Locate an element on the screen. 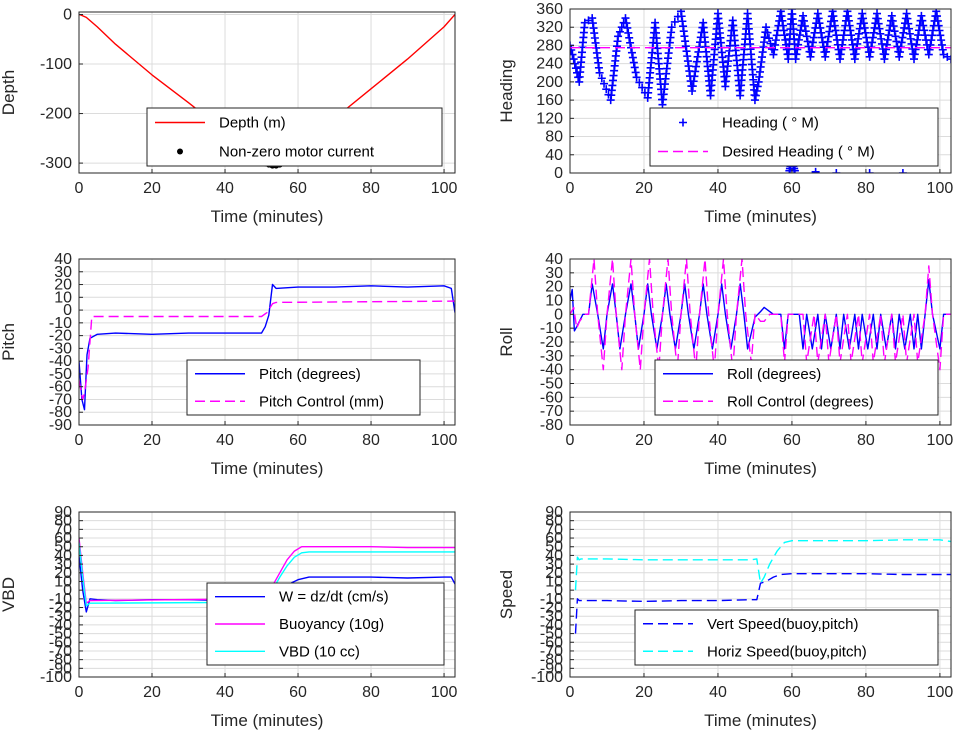 This screenshot has height=736, width=953. y-tick-label: 40 is located at coordinates (63, 259).